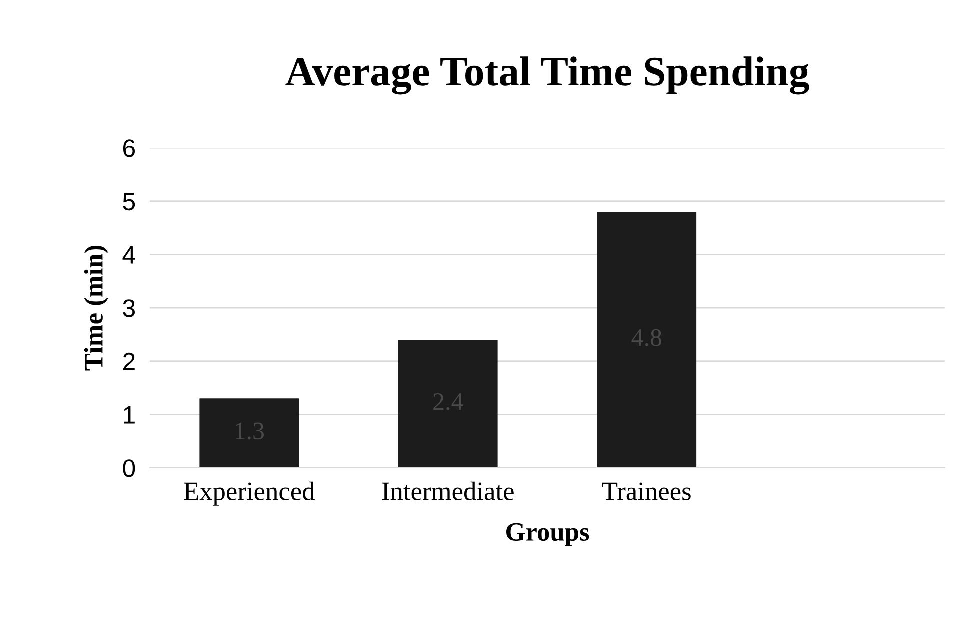  I want to click on y-tick-label: 2, so click(129, 361).